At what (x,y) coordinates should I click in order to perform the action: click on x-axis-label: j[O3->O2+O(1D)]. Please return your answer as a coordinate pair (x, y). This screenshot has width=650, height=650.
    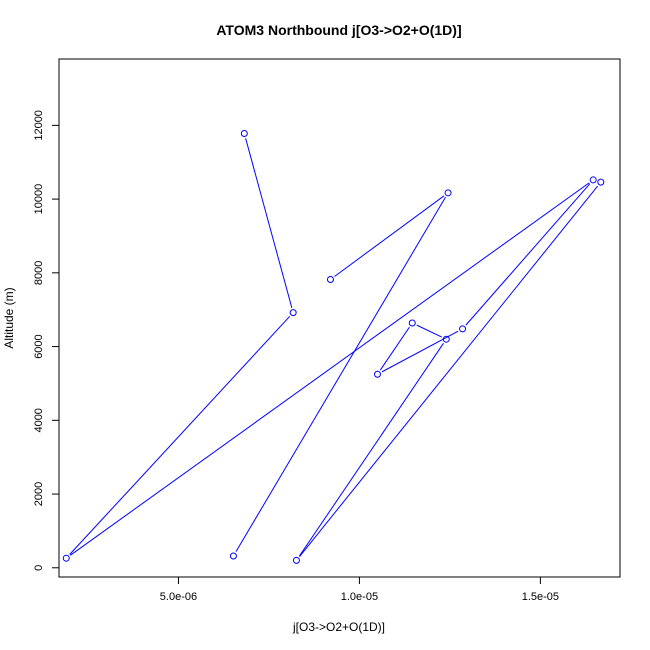
    Looking at the image, I should click on (338, 627).